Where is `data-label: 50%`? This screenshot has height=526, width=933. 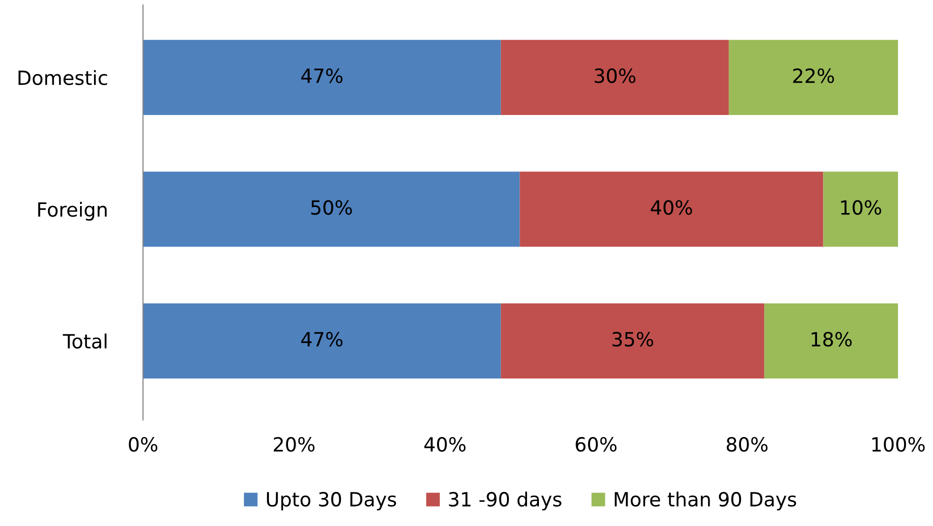 data-label: 50% is located at coordinates (331, 207).